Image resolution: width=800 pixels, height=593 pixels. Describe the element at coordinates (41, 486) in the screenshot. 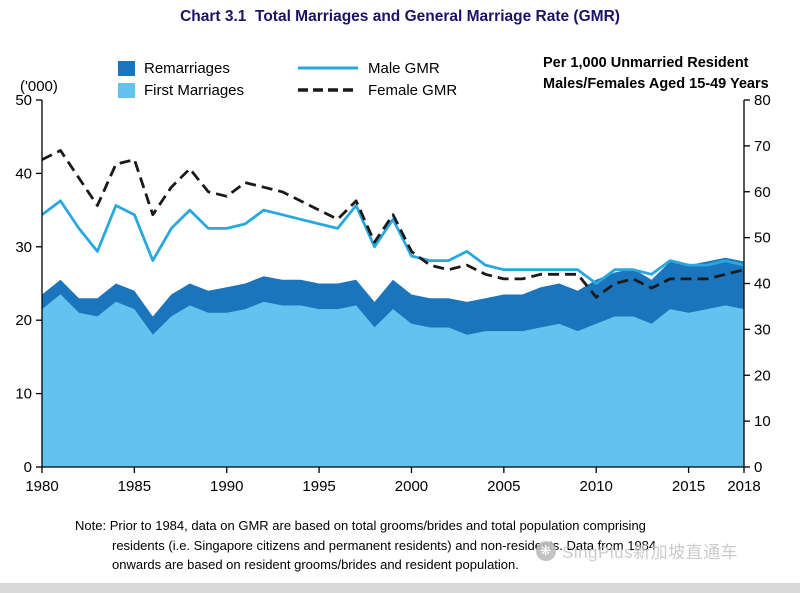

I see `x-axis-tick-label: 1980` at that location.